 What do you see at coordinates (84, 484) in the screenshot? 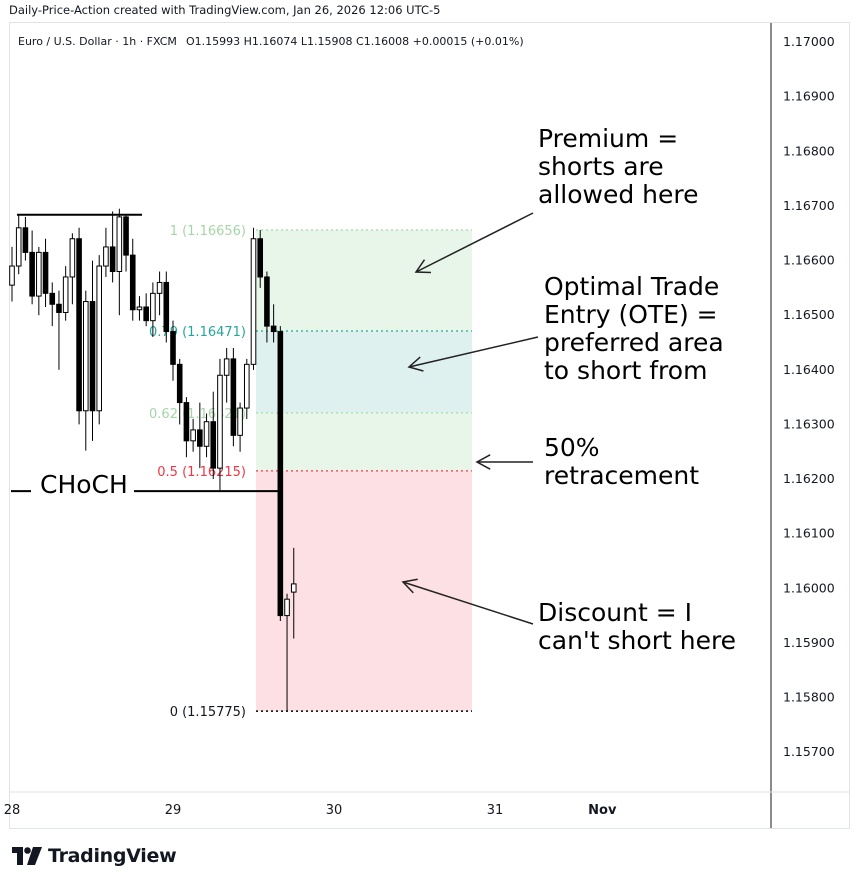
I see `annotation-choch: CHoCH` at bounding box center [84, 484].